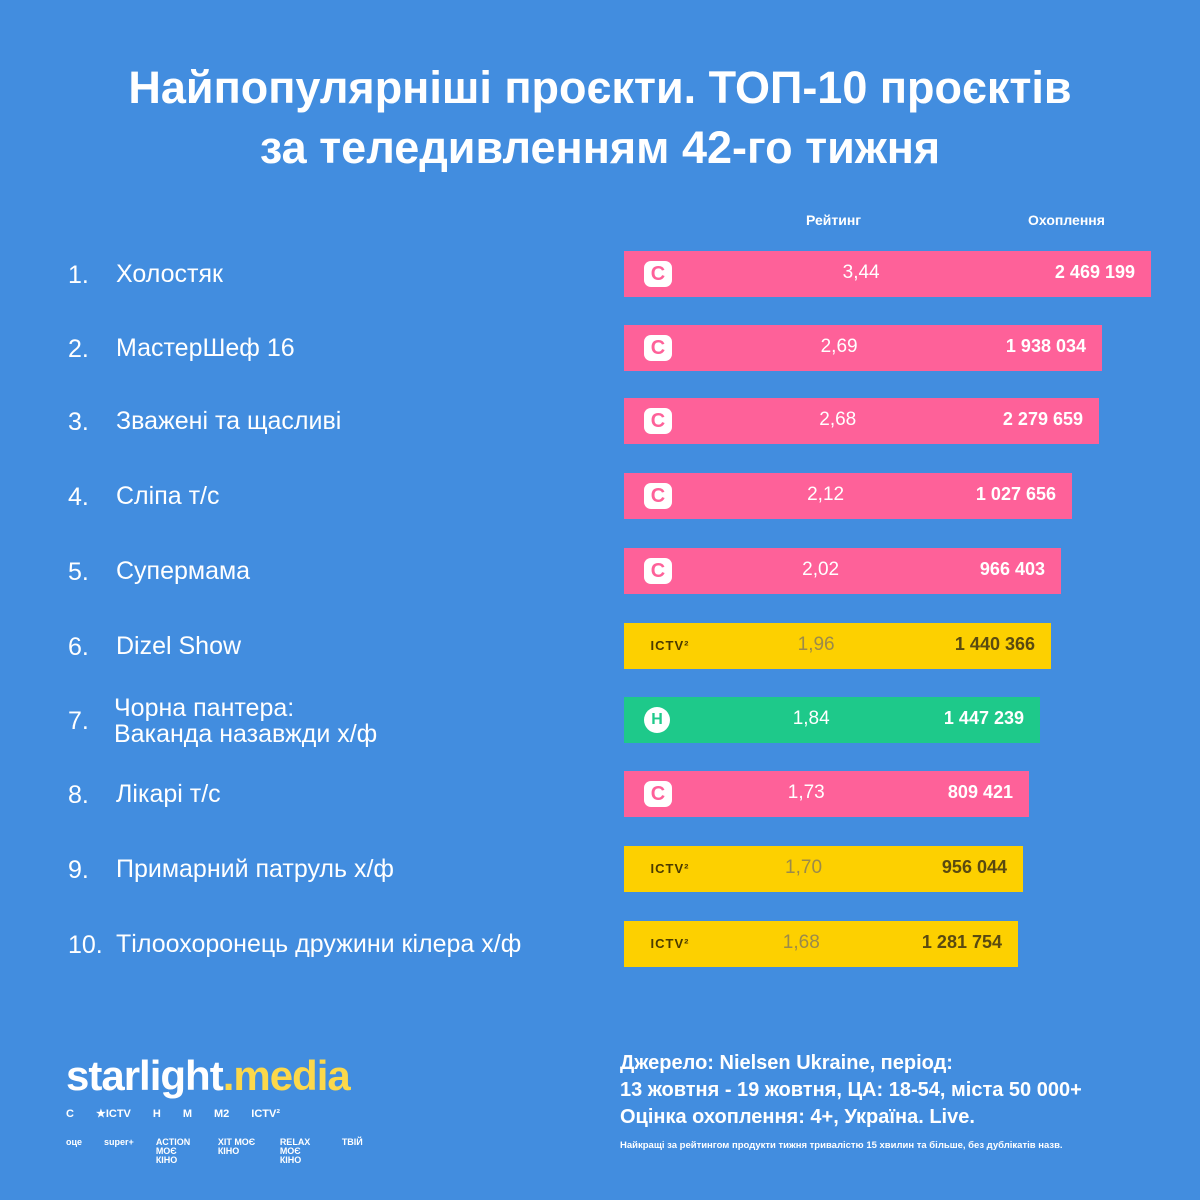  Describe the element at coordinates (1012, 569) in the screenshot. I see `reach-value: 966 403` at that location.